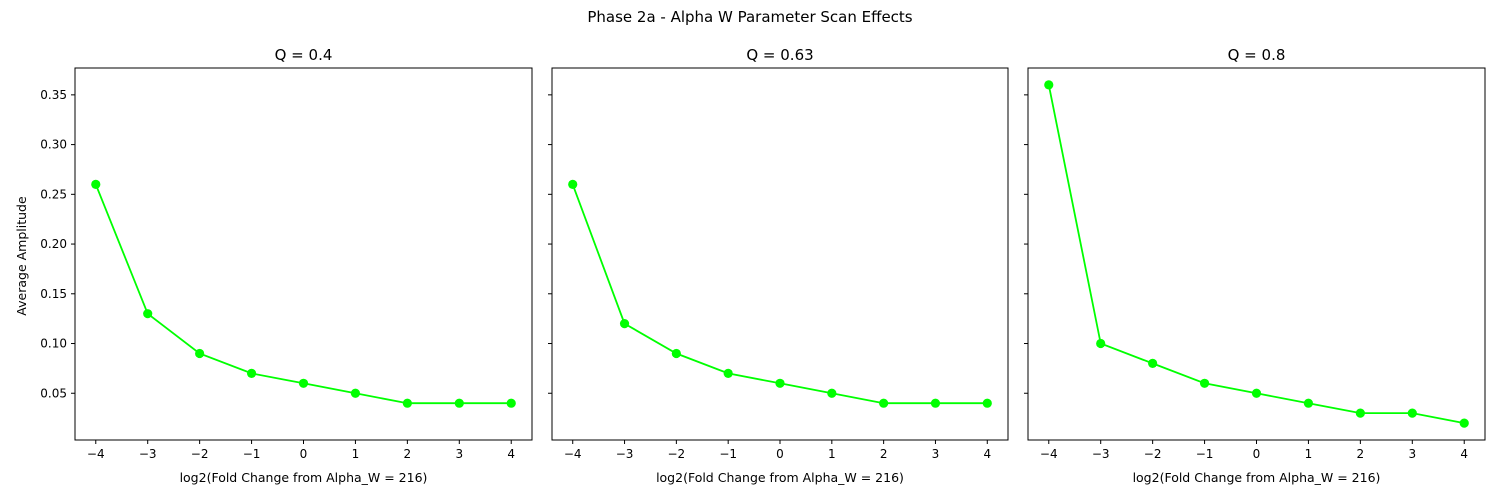  I want to click on subplot-title: Q = 0.63, so click(779, 55).